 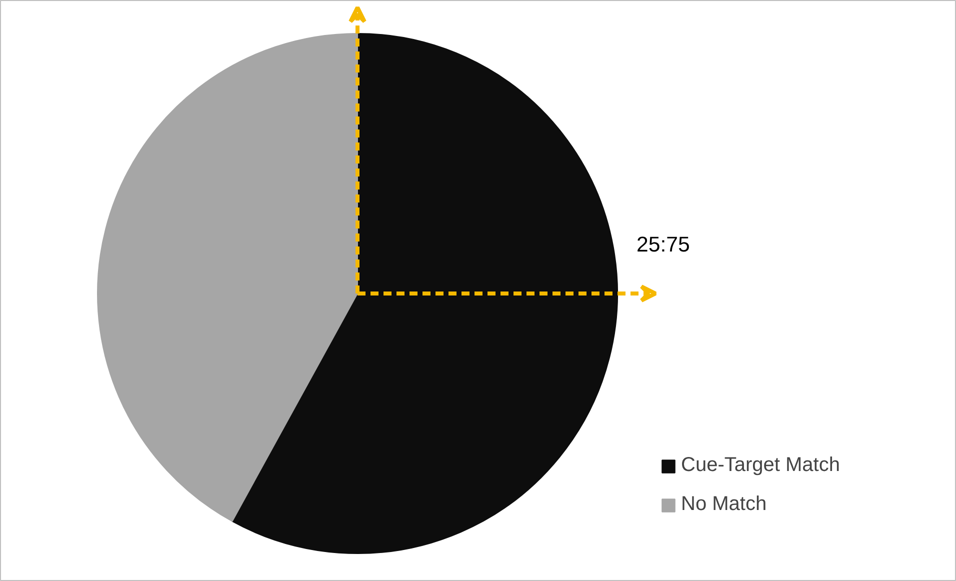 What do you see at coordinates (724, 504) in the screenshot?
I see `legend-label: No Match` at bounding box center [724, 504].